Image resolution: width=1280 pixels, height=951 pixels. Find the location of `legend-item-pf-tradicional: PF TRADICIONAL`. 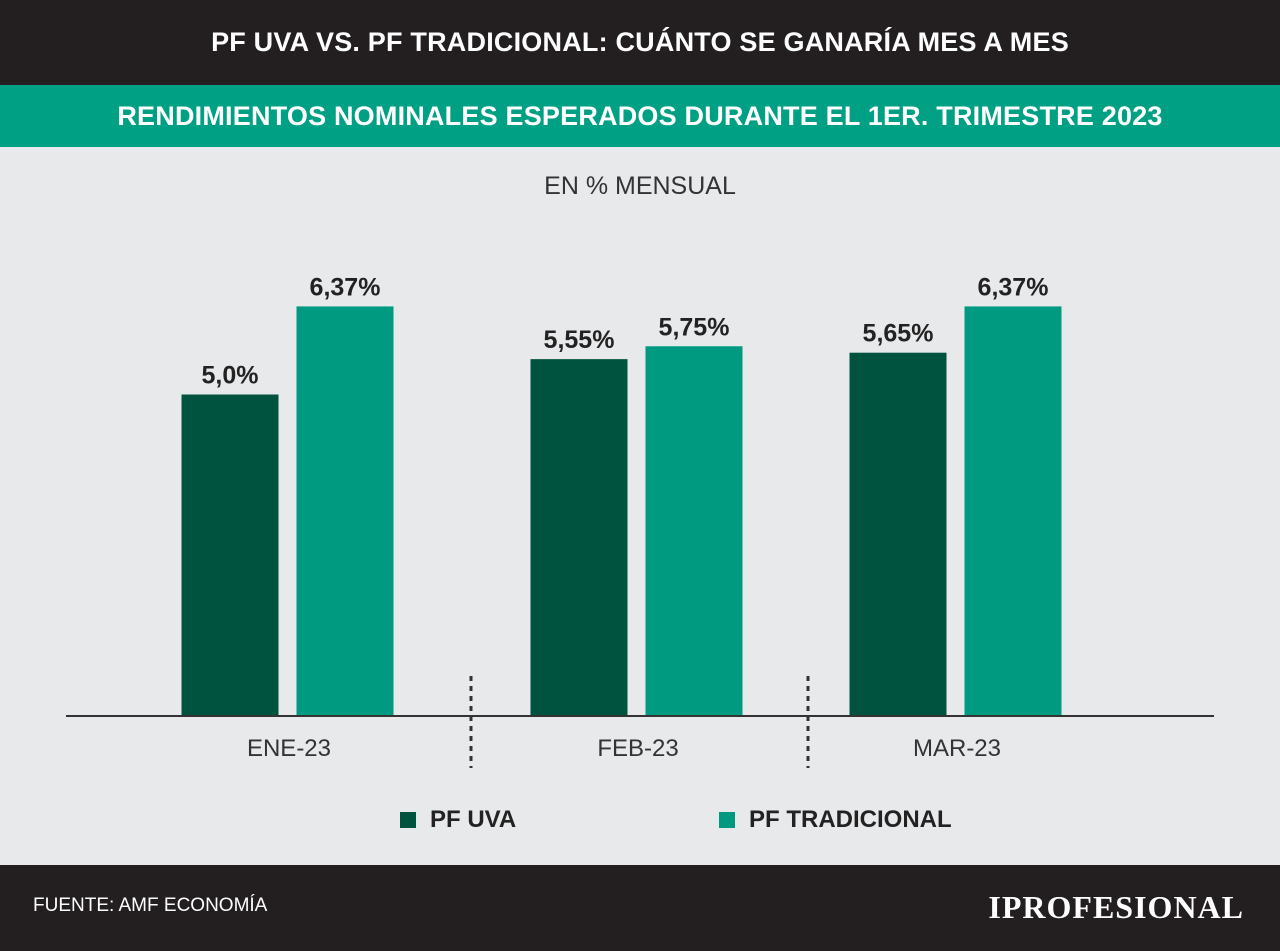

legend-item-pf-tradicional: PF TRADICIONAL is located at coordinates (835, 820).